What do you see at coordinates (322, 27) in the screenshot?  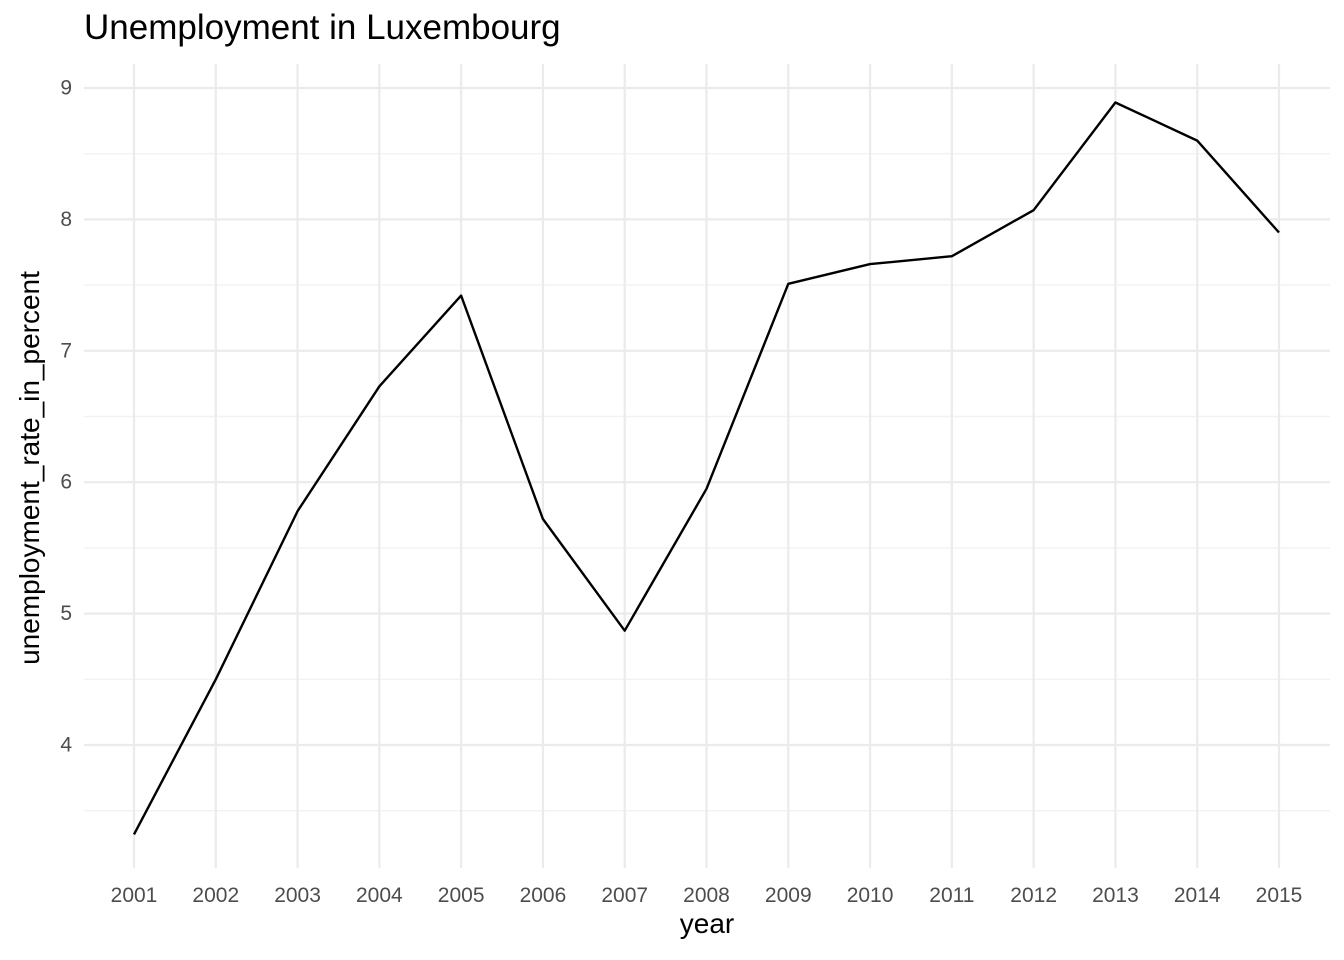 I see `chart-title: Unemployment in Luxembourg` at bounding box center [322, 27].